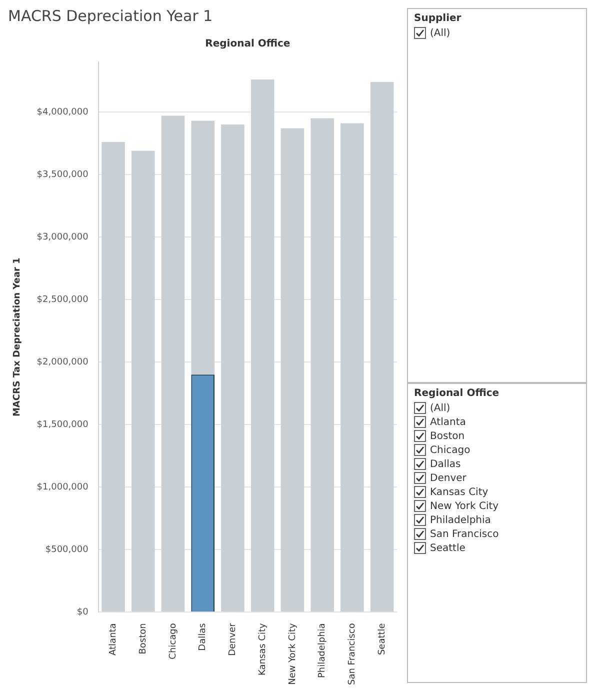 This screenshot has width=597, height=700. Describe the element at coordinates (110, 15) in the screenshot. I see `chart-title: MACRS Depreciation Year 1` at that location.